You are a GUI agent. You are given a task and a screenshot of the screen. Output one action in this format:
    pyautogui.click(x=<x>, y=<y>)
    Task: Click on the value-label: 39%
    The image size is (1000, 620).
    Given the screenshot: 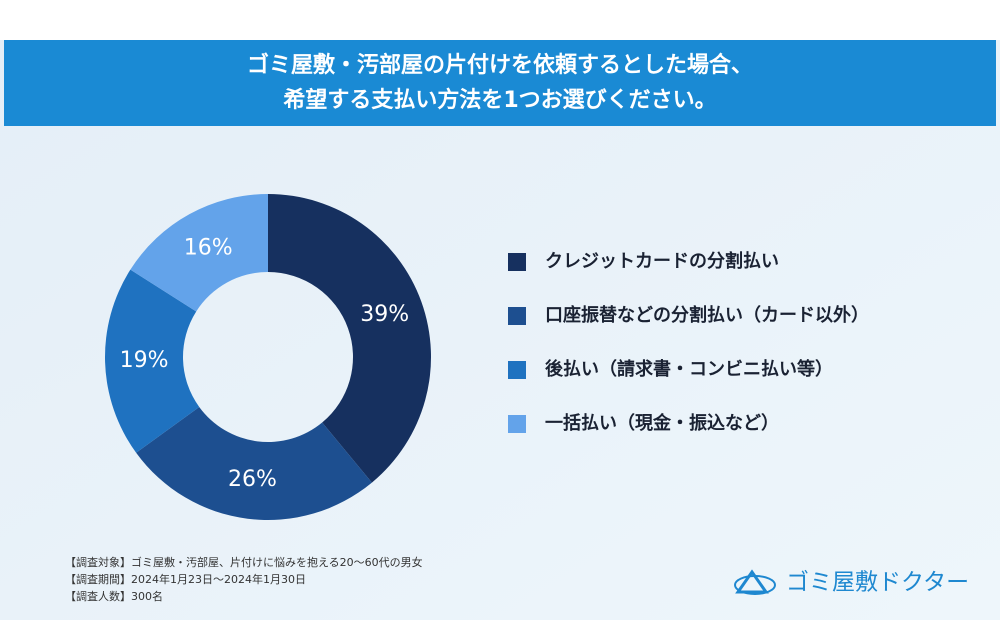 What is the action you would take?
    pyautogui.click(x=384, y=314)
    